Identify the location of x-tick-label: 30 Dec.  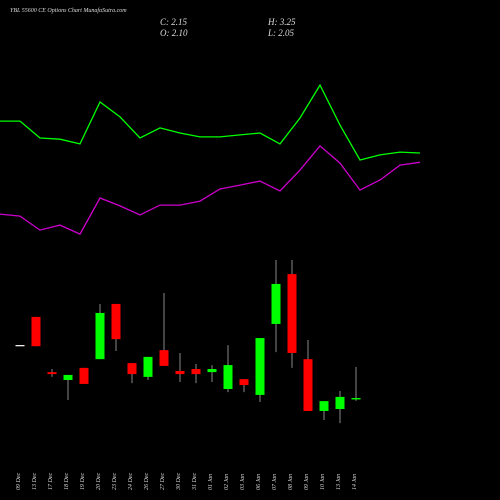
(179, 482).